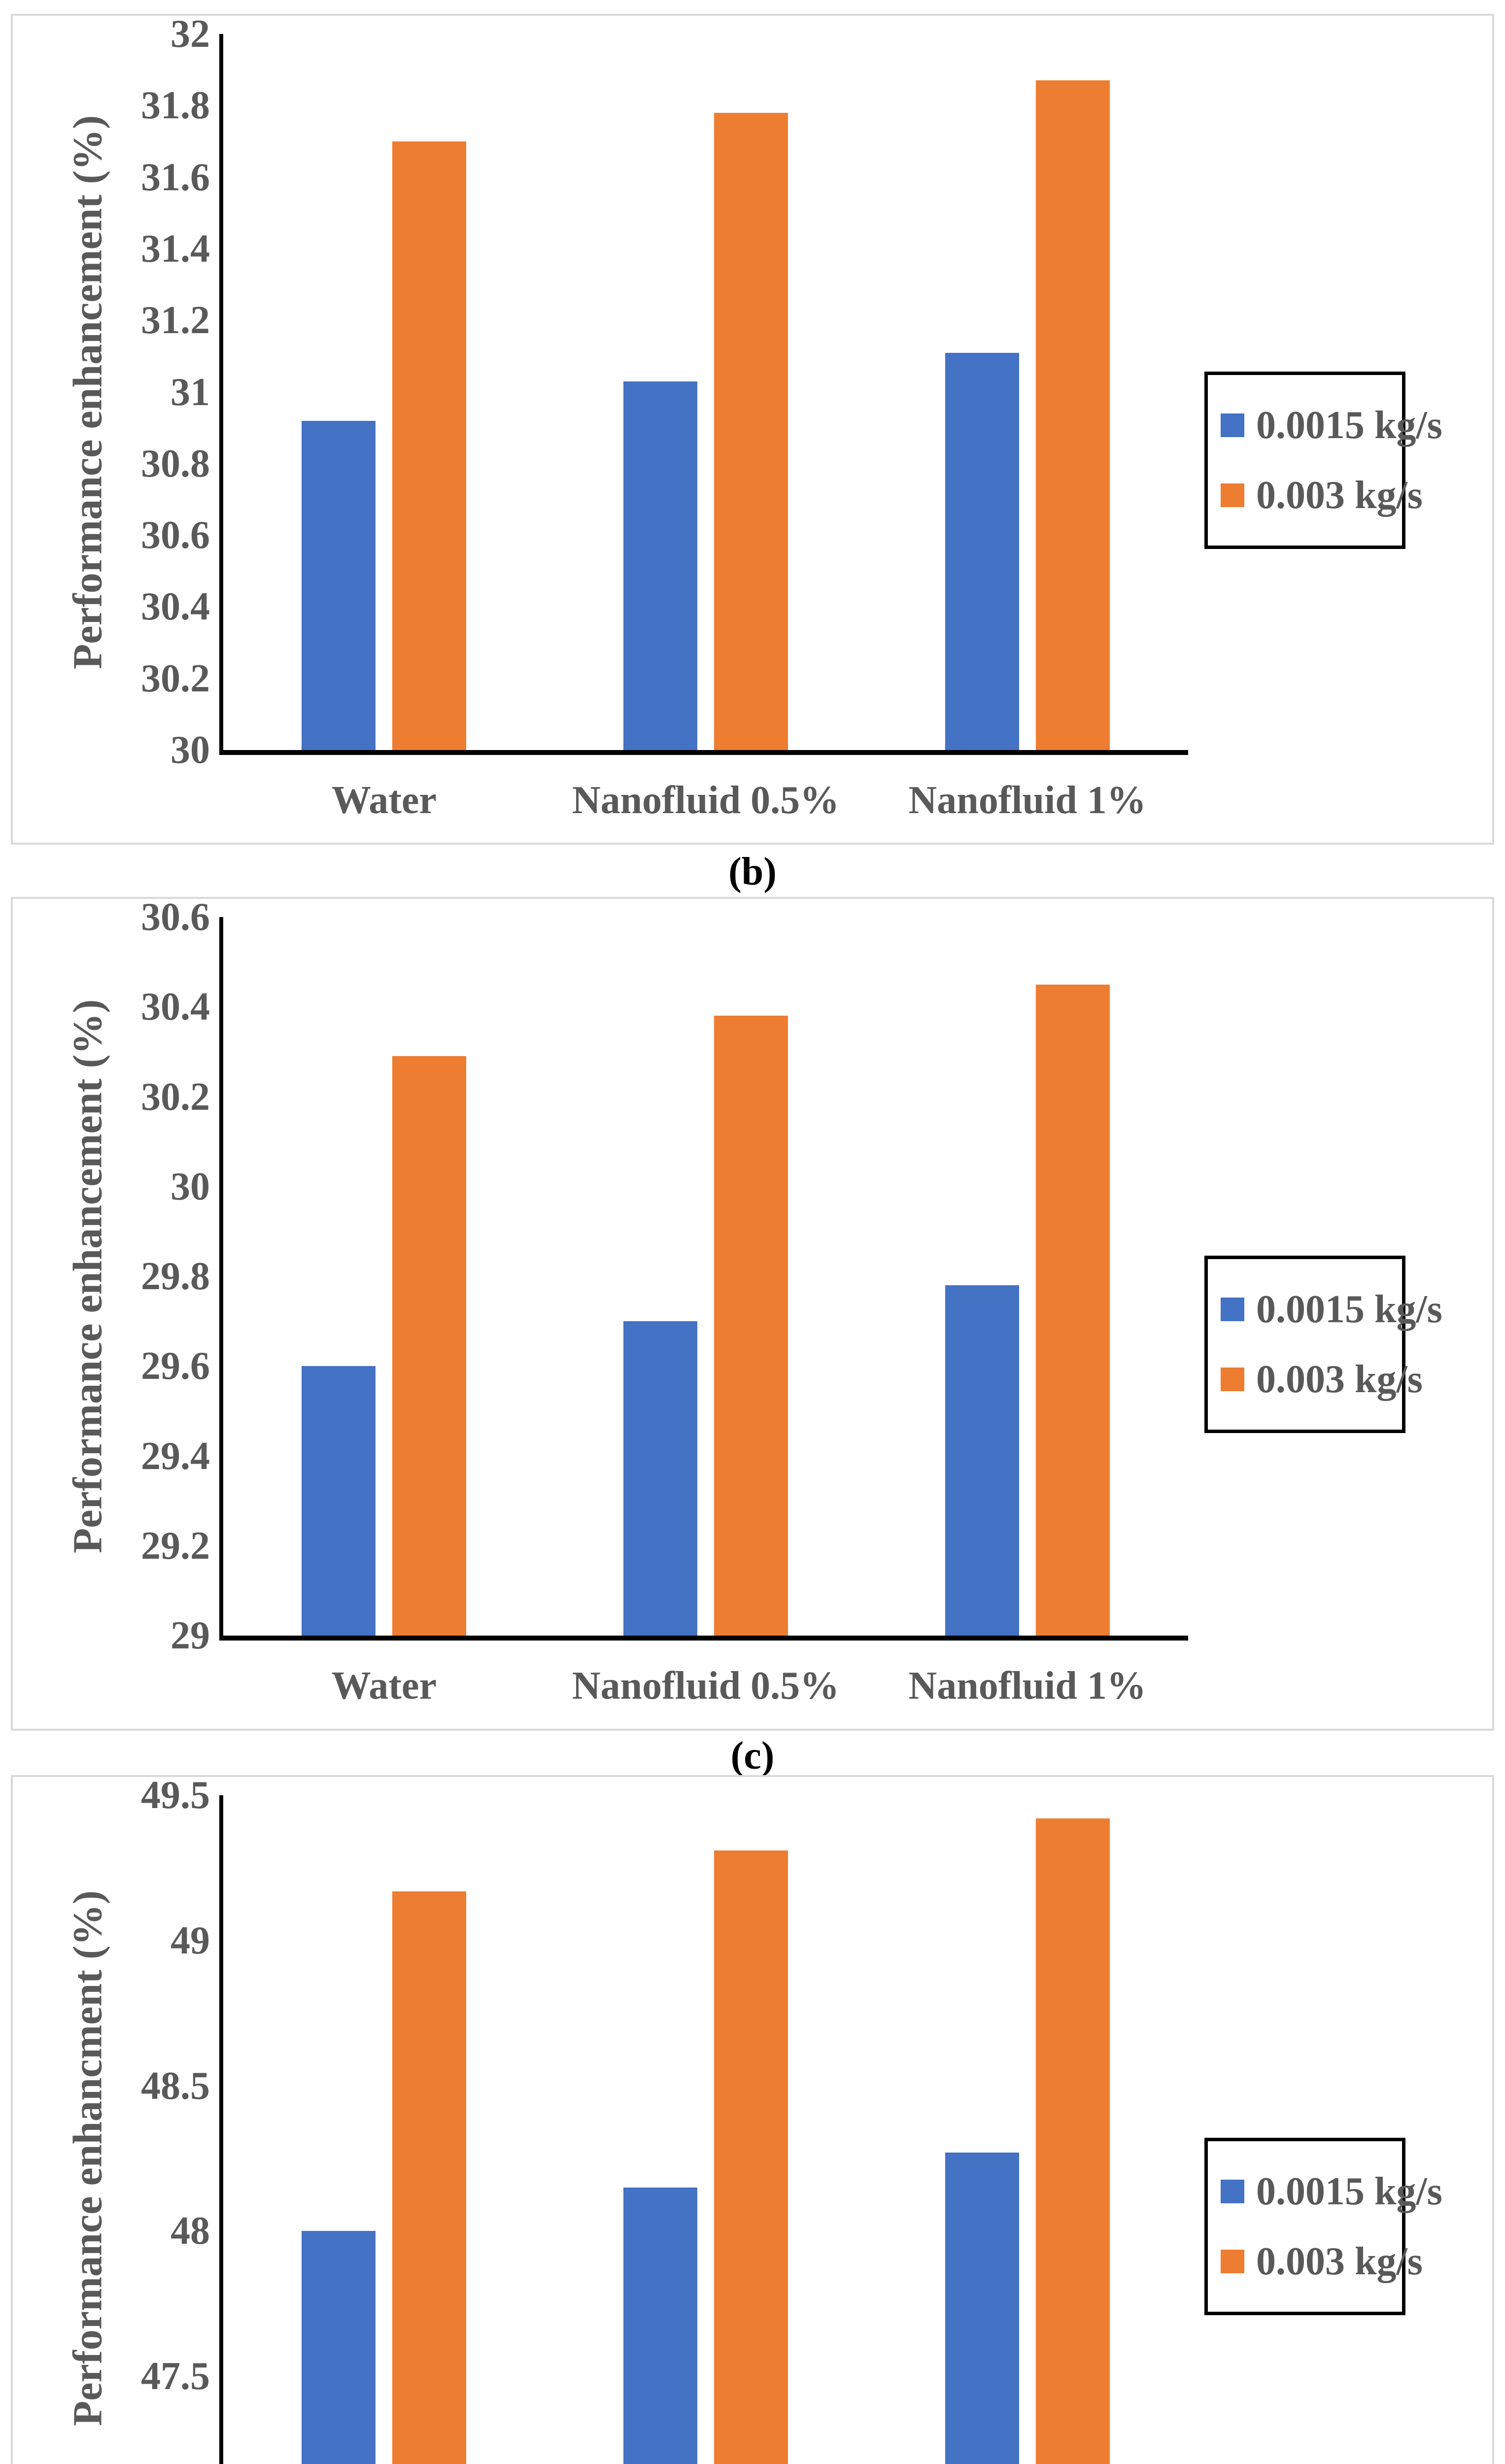 This screenshot has width=1505, height=2464. Describe the element at coordinates (752, 1756) in the screenshot. I see `panel-caption-c: (c)` at that location.